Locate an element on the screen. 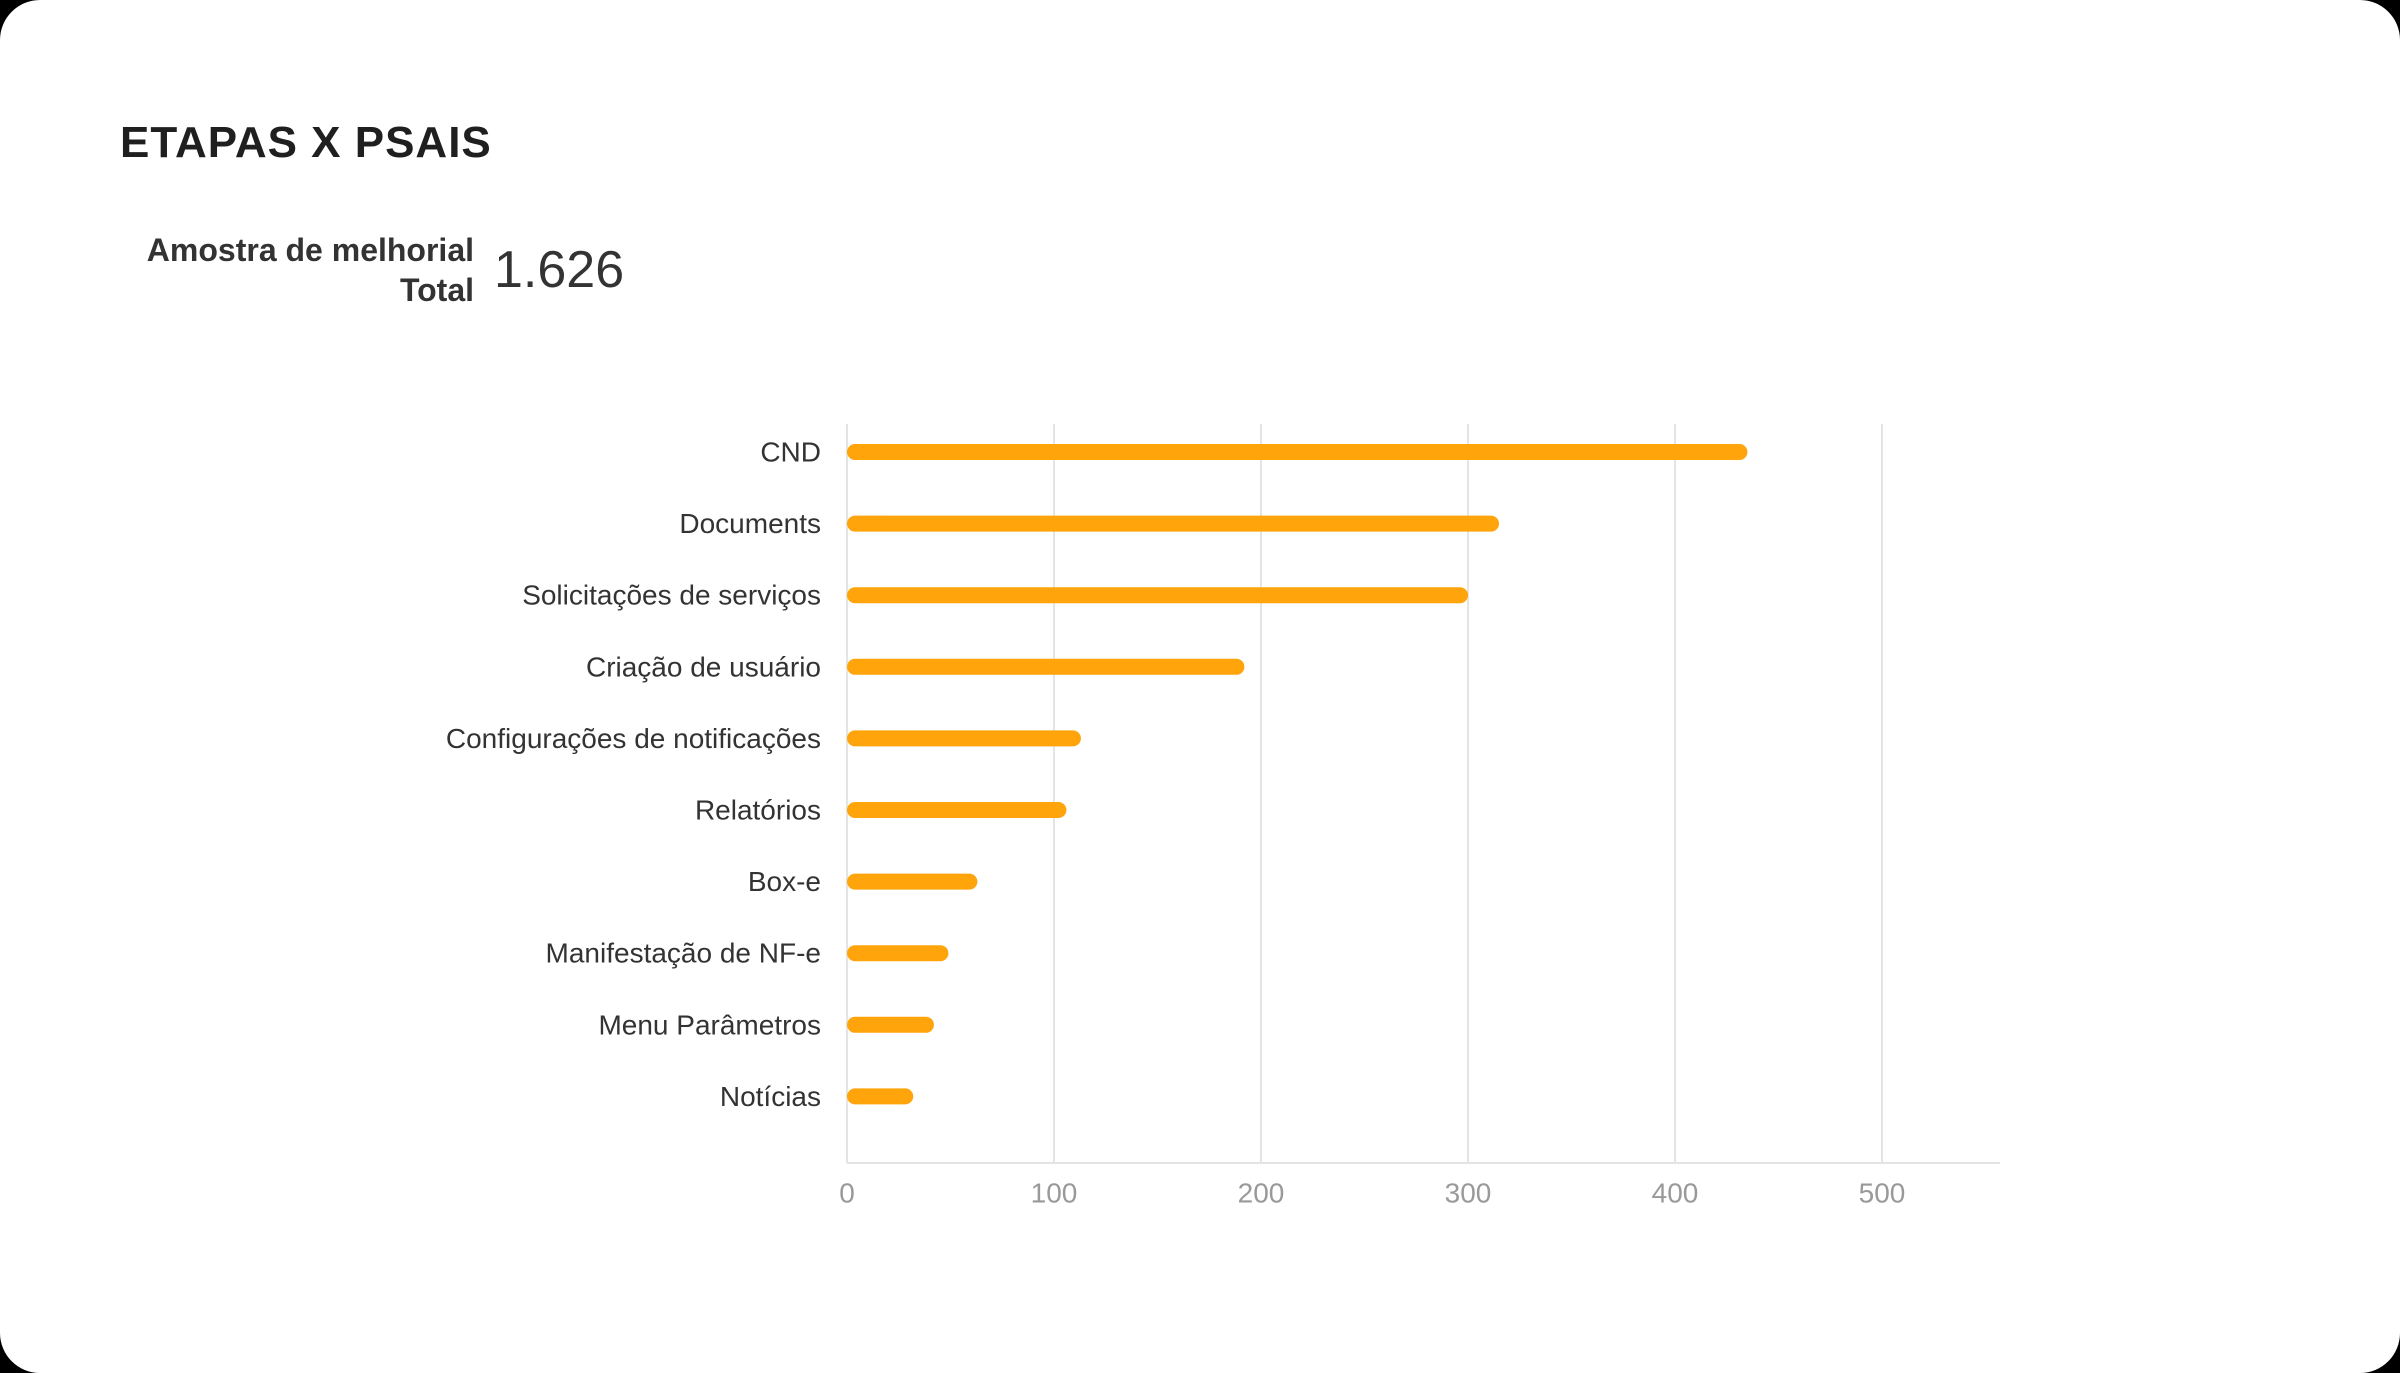 This screenshot has height=1373, width=2400. category-label-4: Configurações de notificações is located at coordinates (633, 738).